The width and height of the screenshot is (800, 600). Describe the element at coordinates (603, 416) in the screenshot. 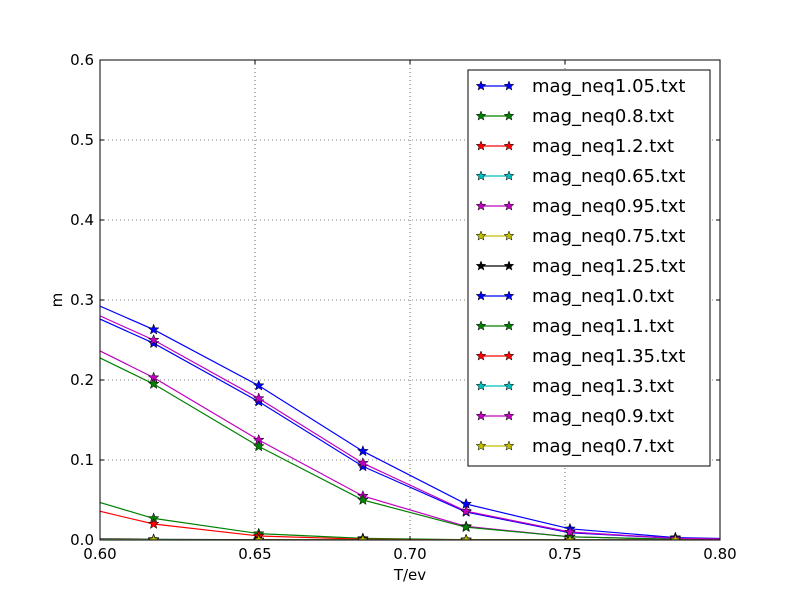

I see `legend-label: mag_neq0.9.txt` at that location.